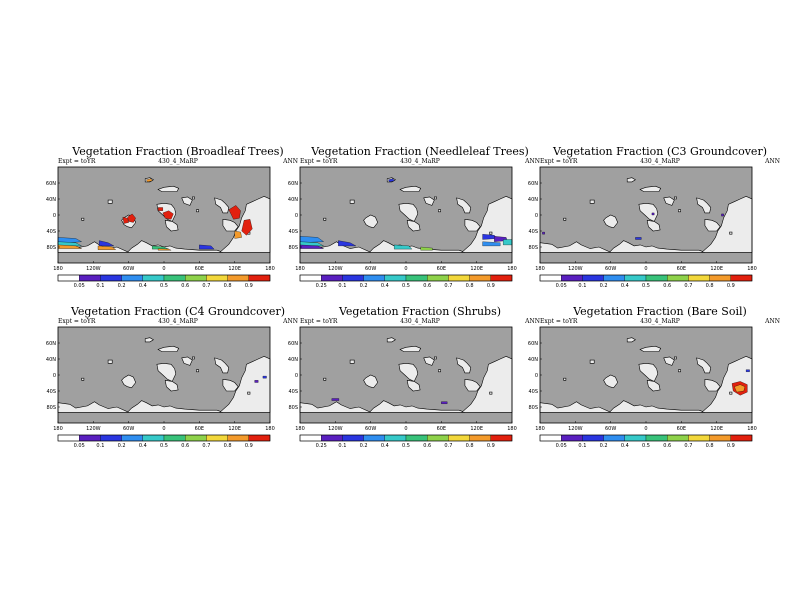 This screenshot has width=800, height=600. Describe the element at coordinates (175, 406) in the screenshot. I see `land-antarctica-mid` at that location.